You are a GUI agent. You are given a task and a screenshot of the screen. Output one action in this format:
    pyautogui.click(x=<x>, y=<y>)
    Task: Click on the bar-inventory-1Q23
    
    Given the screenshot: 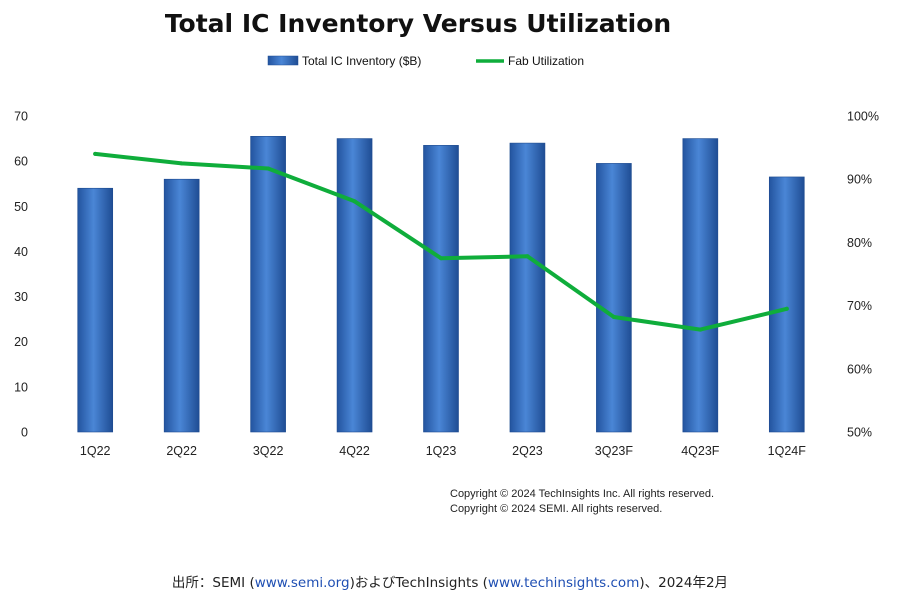 What is the action you would take?
    pyautogui.click(x=441, y=289)
    